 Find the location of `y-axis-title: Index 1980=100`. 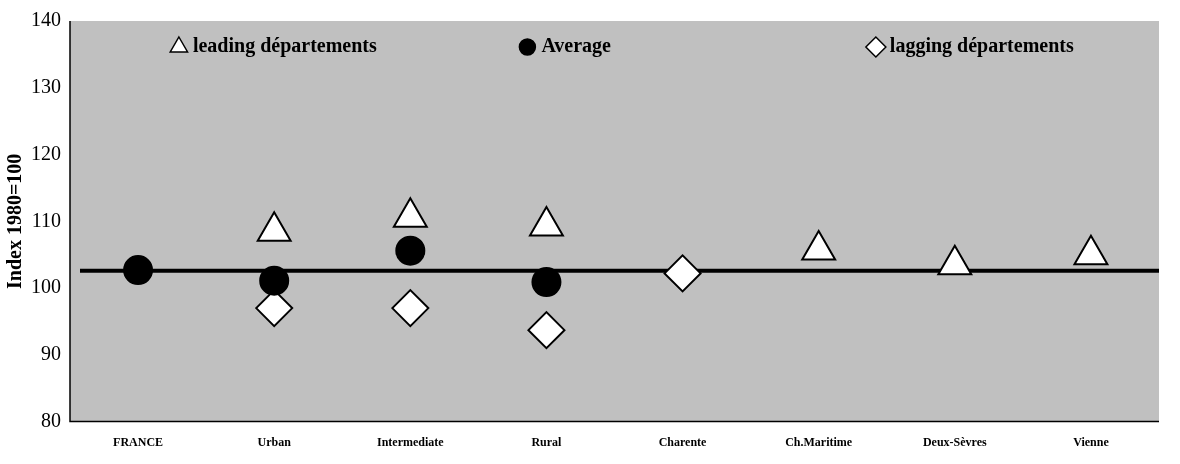

y-axis-title: Index 1980=100 is located at coordinates (14, 221).